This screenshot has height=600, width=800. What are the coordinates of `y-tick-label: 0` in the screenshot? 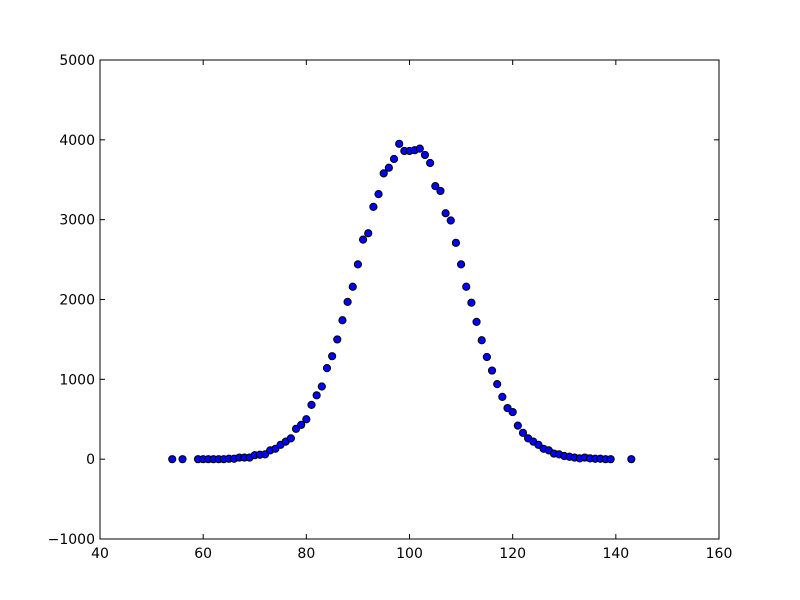 It's located at (90, 460).